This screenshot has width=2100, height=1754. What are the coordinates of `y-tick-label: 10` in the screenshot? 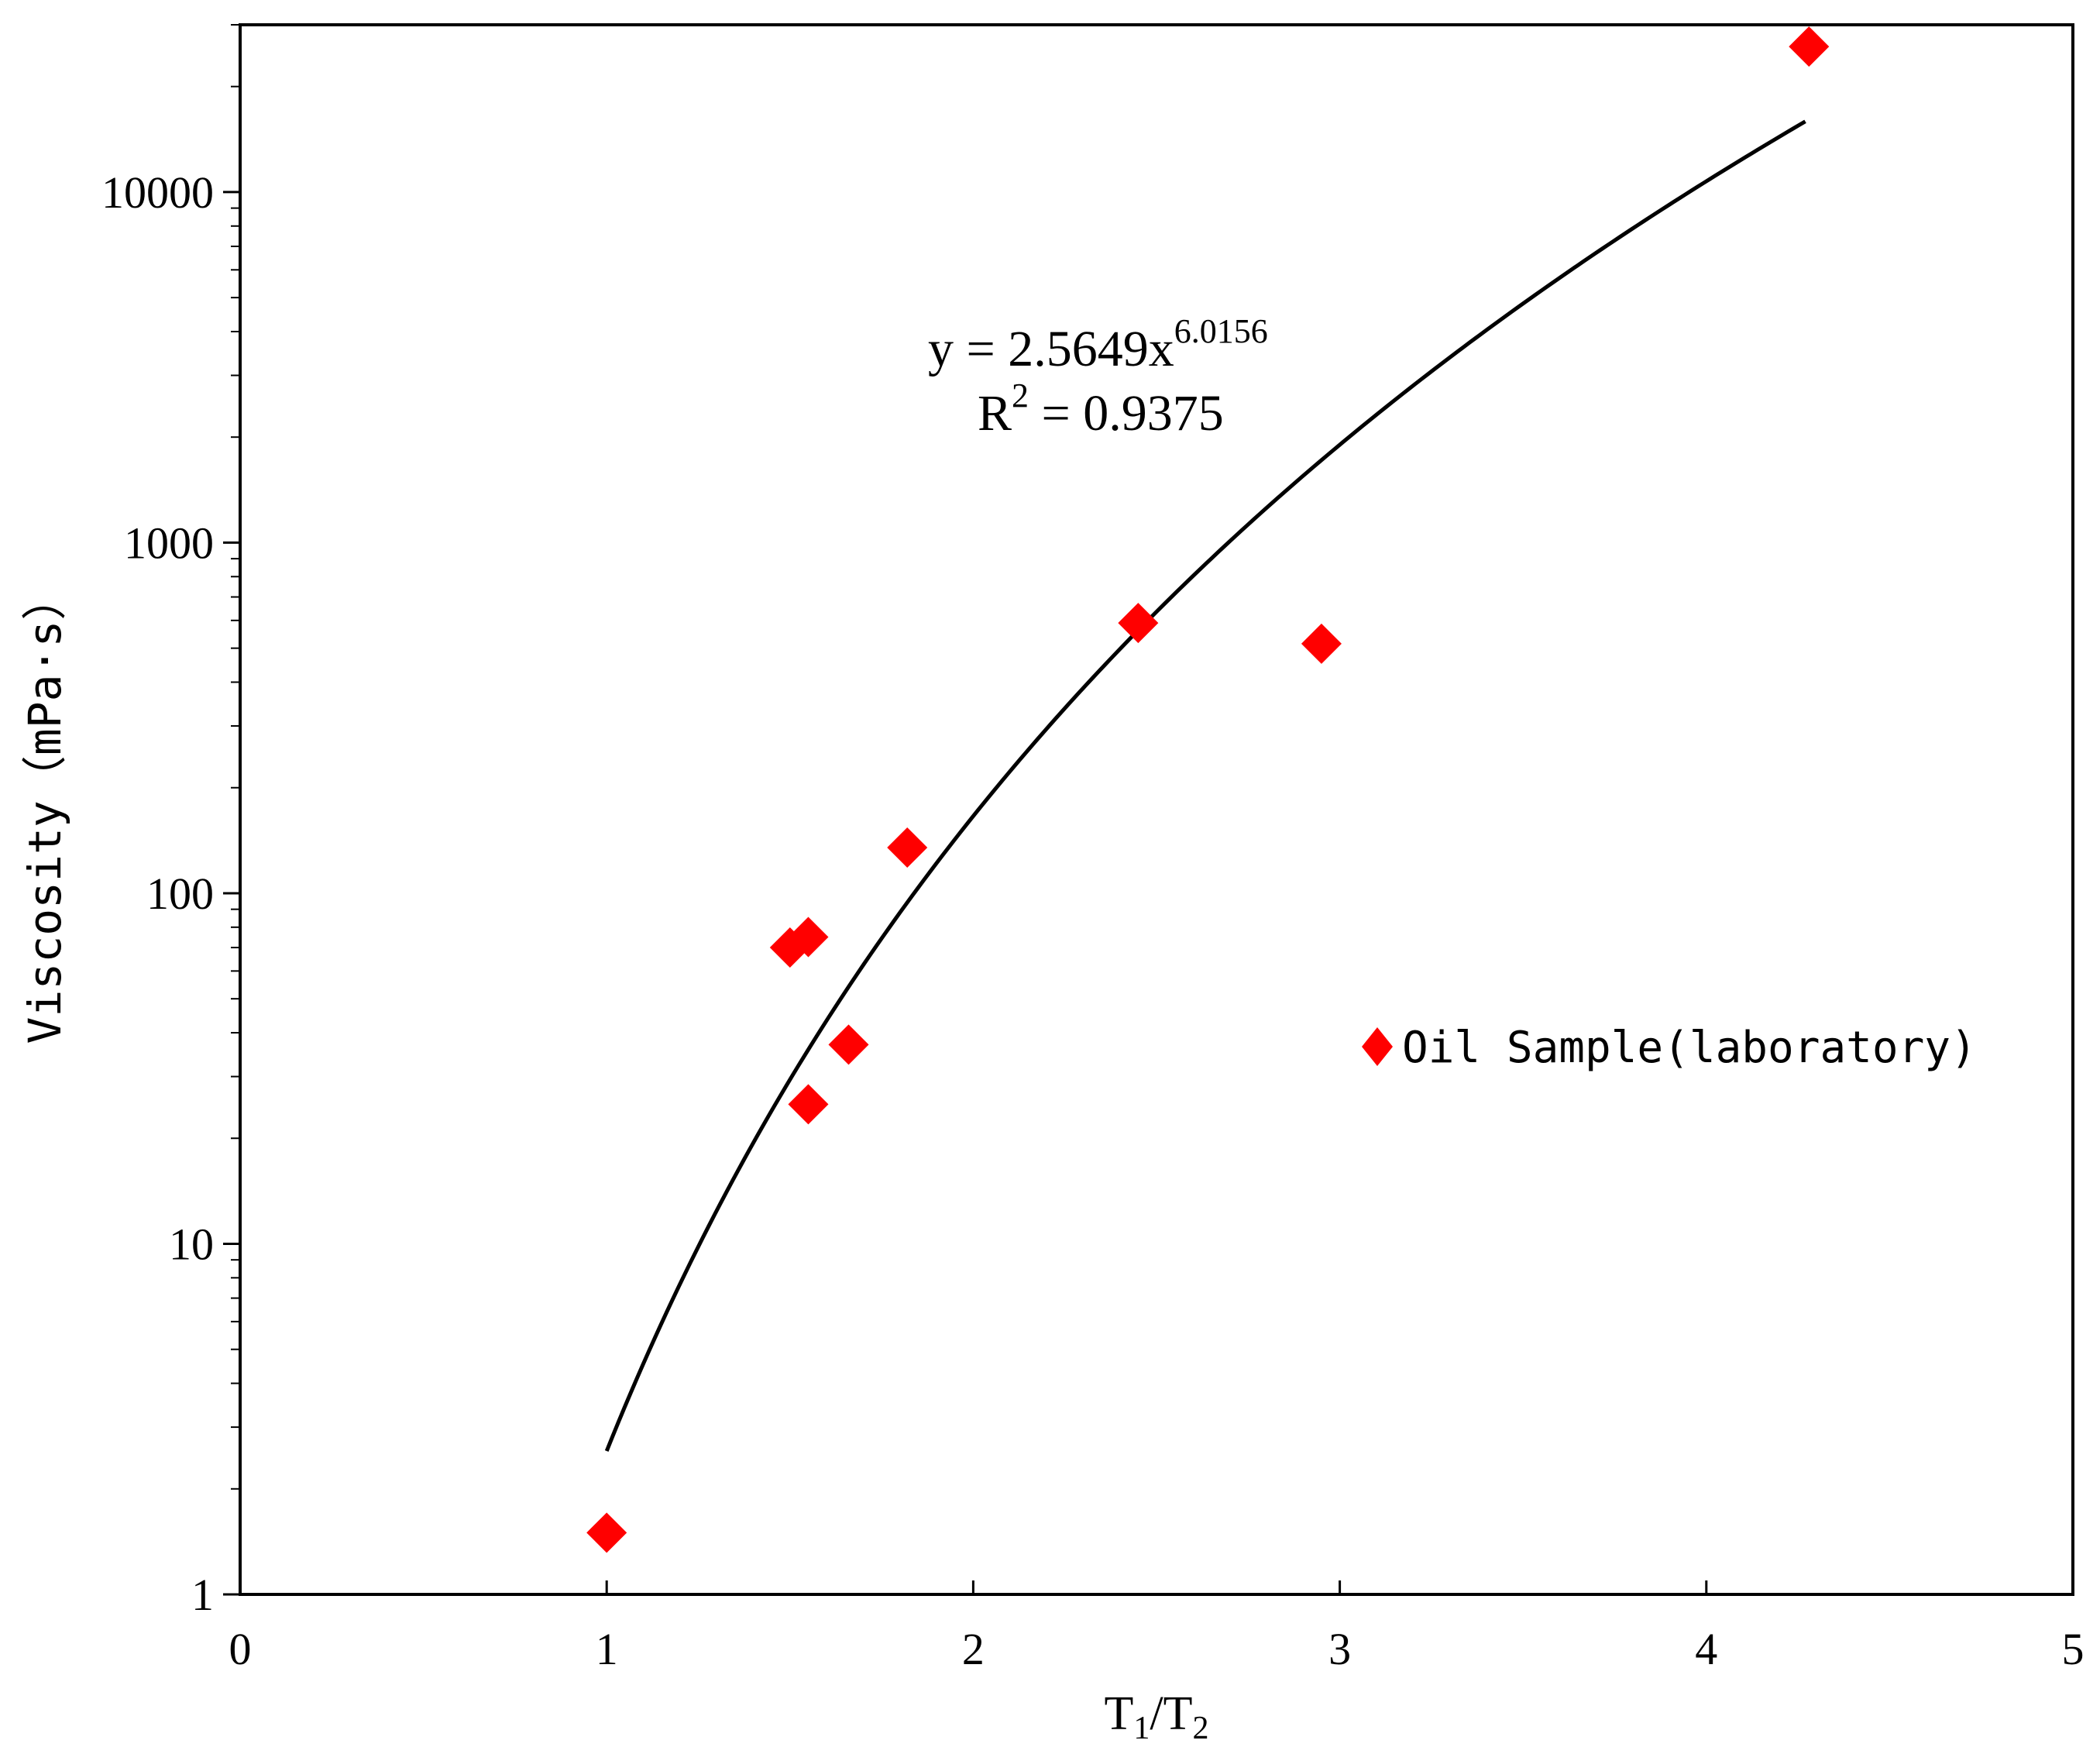 It's located at (191, 1244).